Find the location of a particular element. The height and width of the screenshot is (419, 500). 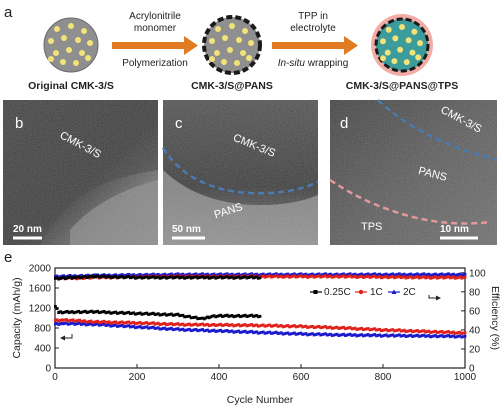

caption-pans: CMK-3/S@PANS is located at coordinates (232, 86).